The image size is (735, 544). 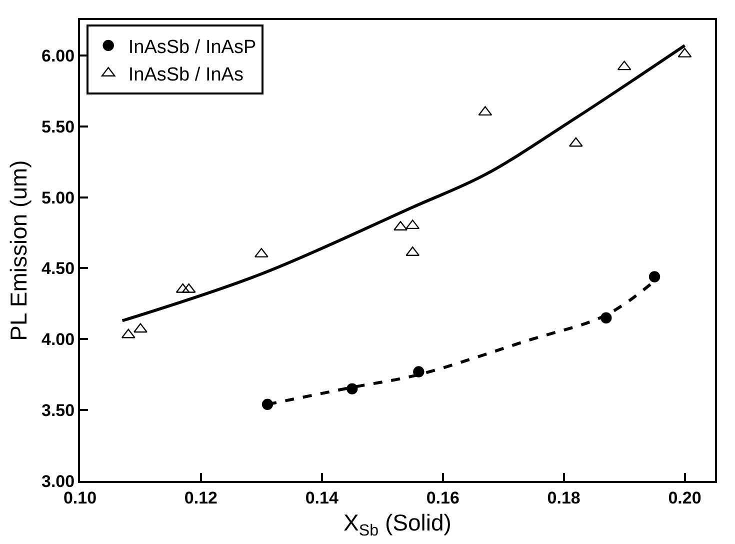 I want to click on x-tick-label: 0.12, so click(x=201, y=498).